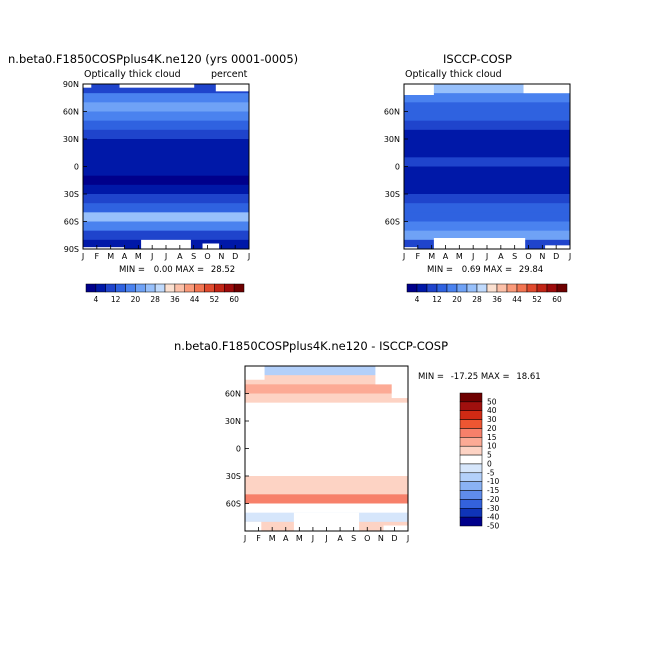 The width and height of the screenshot is (654, 654). I want to click on plot3-max-value: 18.61, so click(528, 377).